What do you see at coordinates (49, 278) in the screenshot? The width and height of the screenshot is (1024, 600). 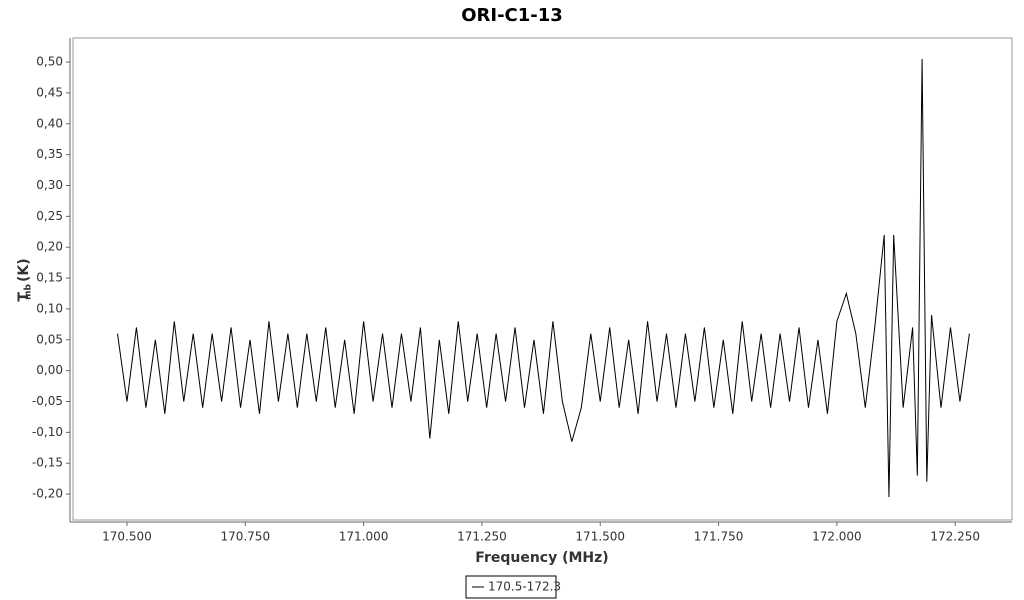 I see `y-tick-label: 0,15` at bounding box center [49, 278].